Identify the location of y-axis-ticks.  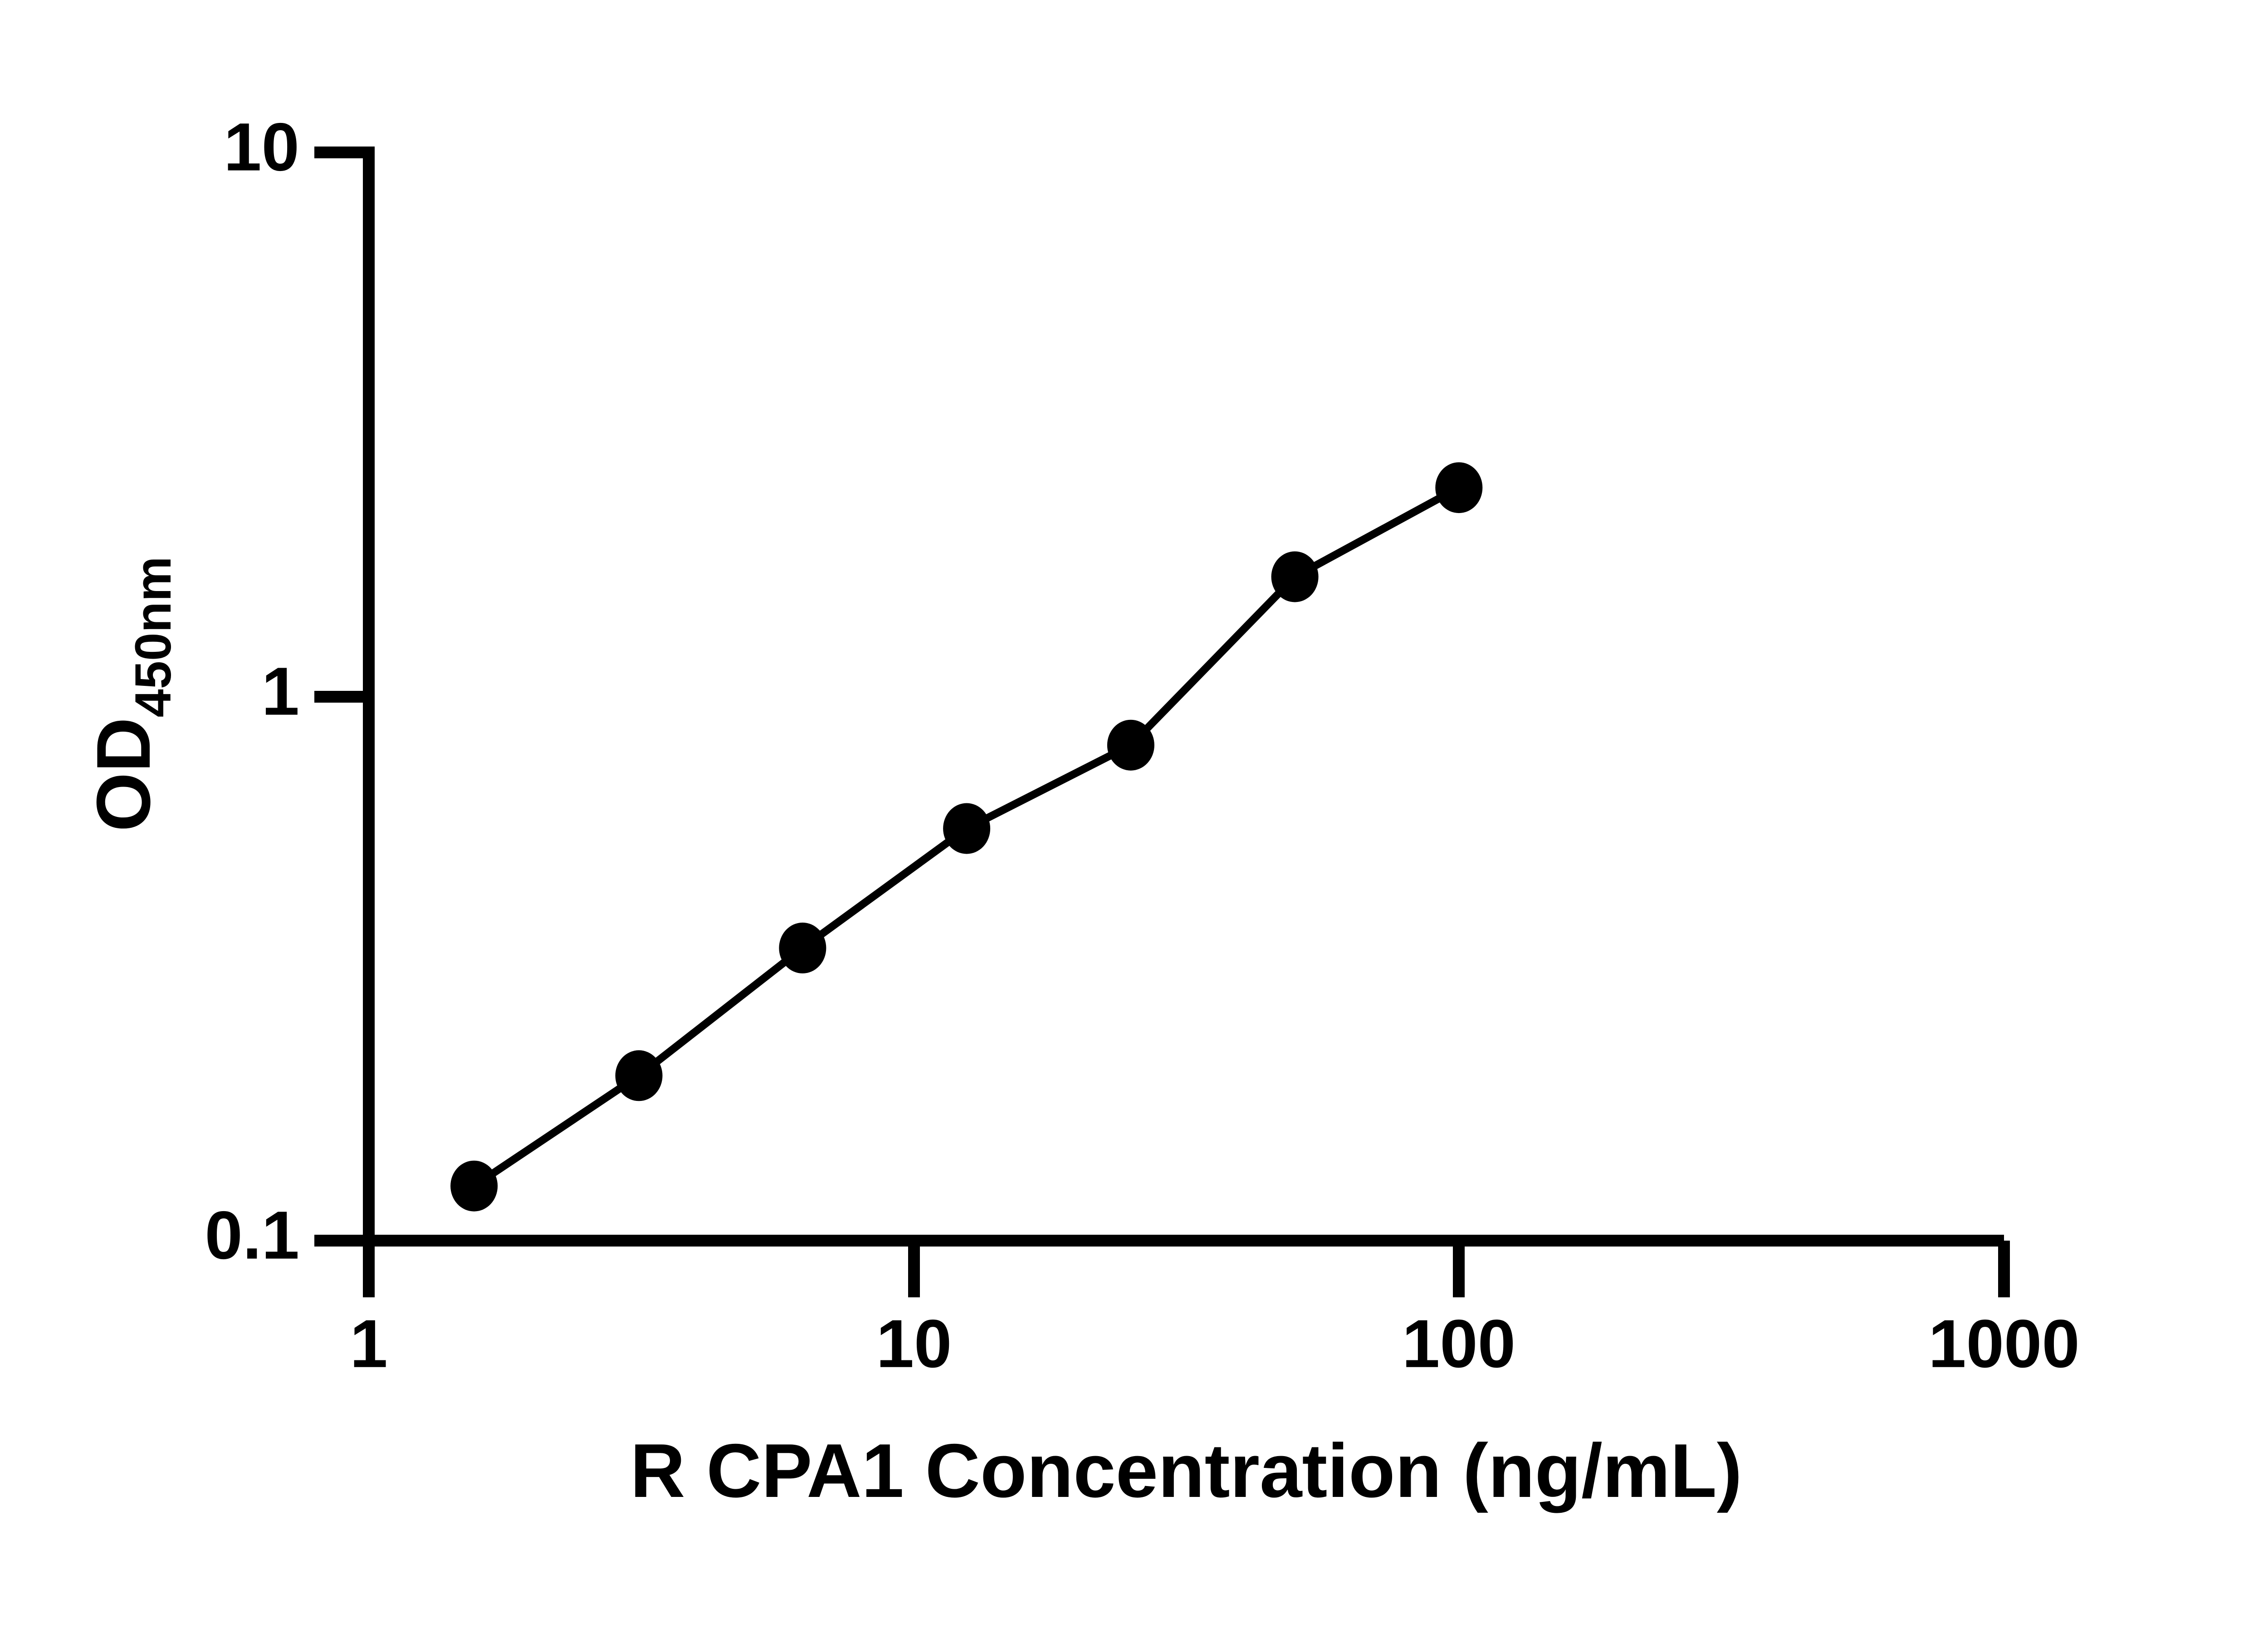
(341, 697).